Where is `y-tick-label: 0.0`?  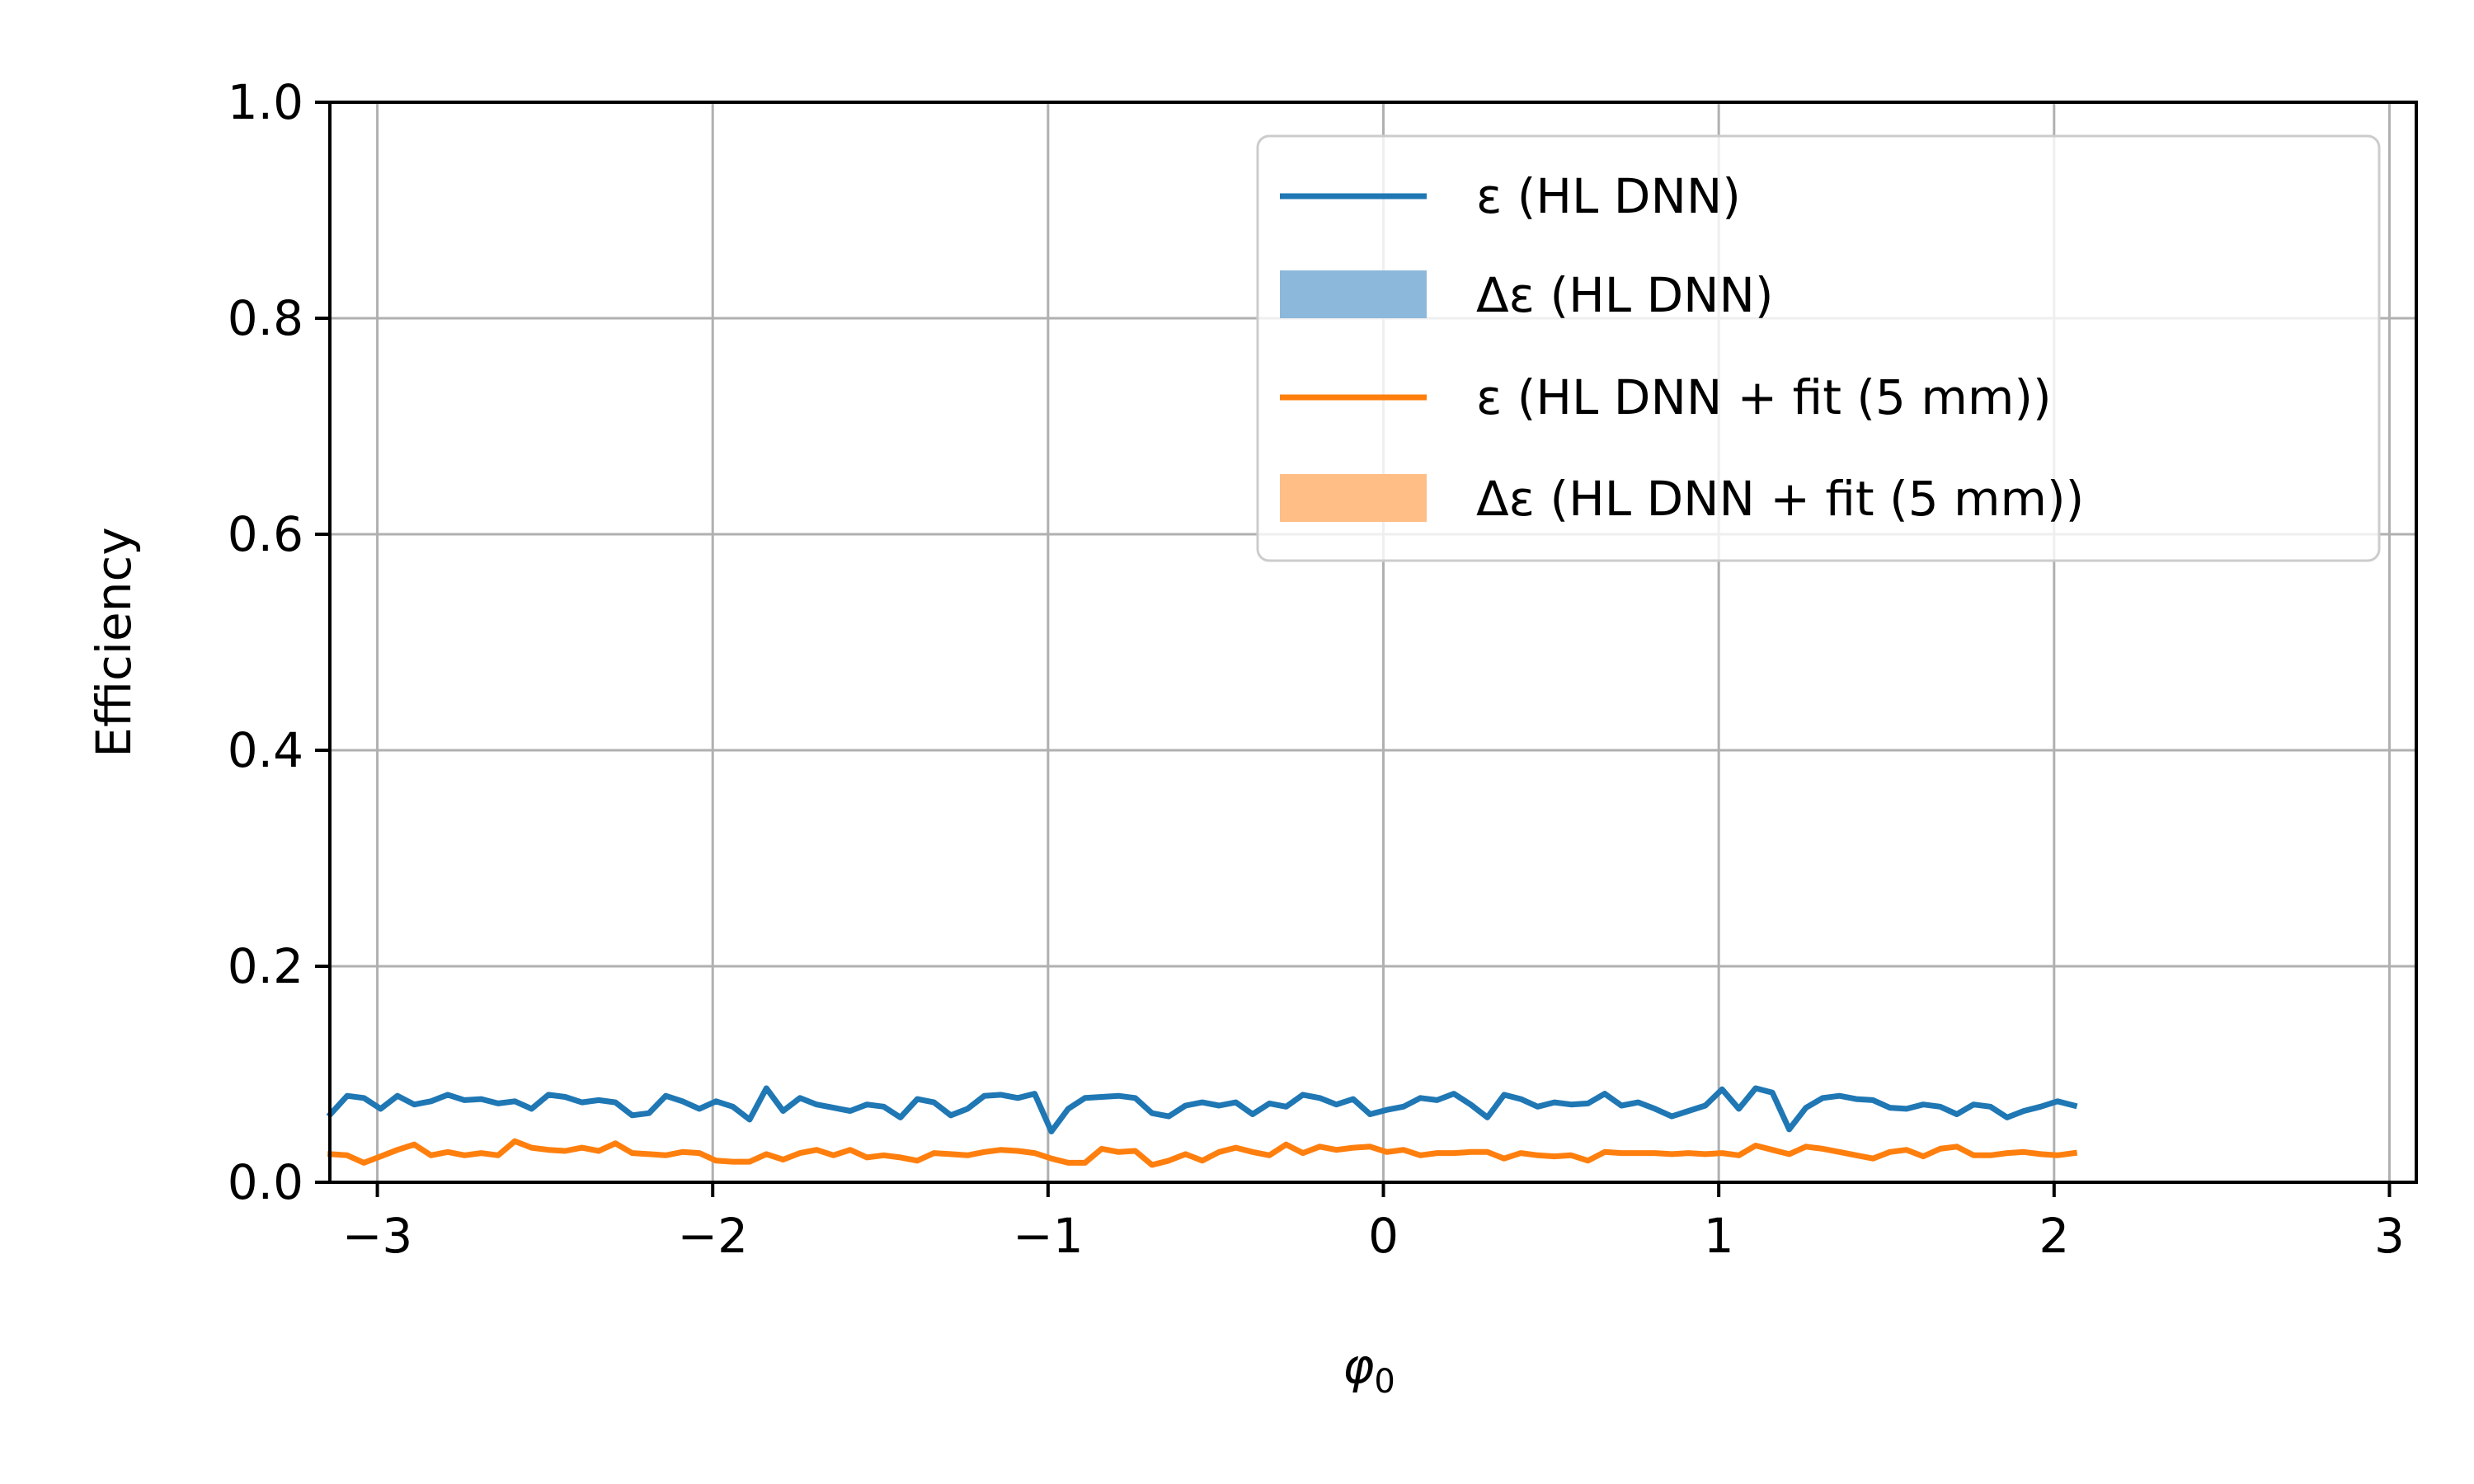 y-tick-label: 0.0 is located at coordinates (265, 1182).